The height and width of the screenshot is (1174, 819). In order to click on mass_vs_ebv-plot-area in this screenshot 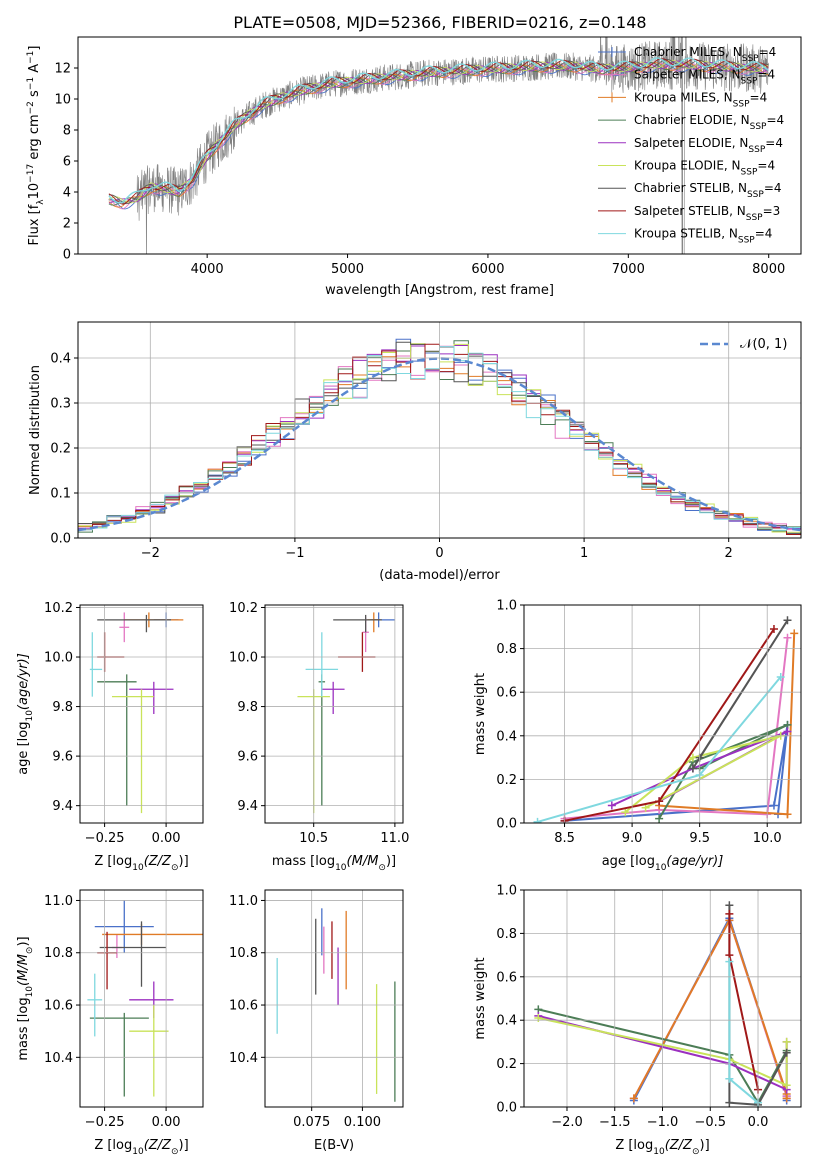, I will do `click(336, 1005)`.